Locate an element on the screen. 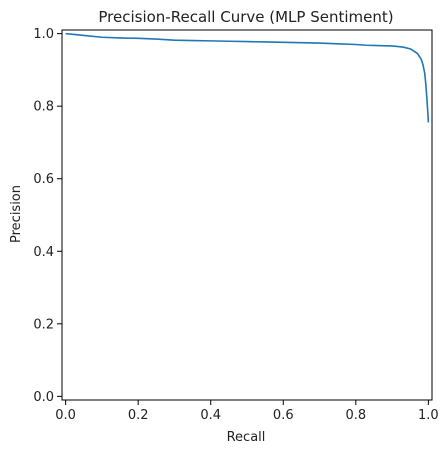  chart-title: Precision-Recall Curve (MLP Sentiment) is located at coordinates (245, 17).